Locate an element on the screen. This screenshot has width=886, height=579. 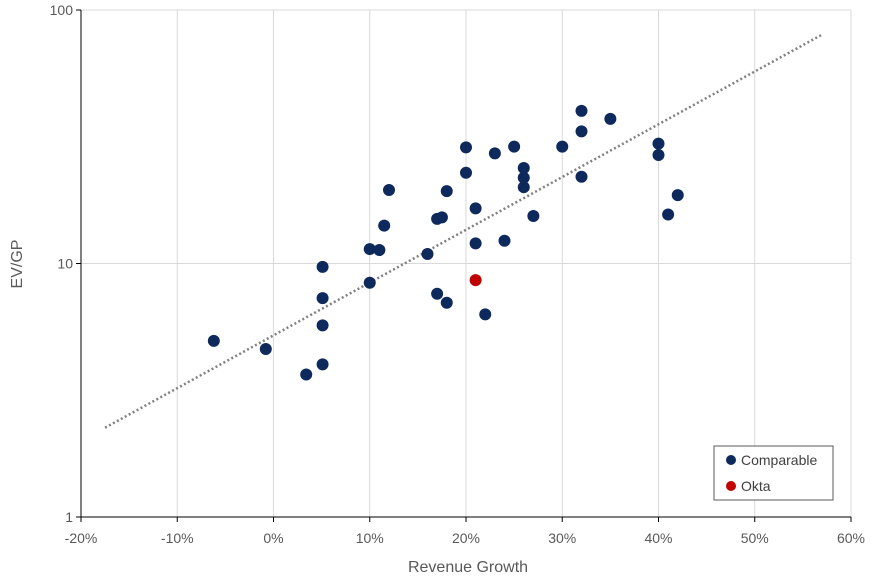
y-tick-labels: 1 10 100 is located at coordinates (62, 263).